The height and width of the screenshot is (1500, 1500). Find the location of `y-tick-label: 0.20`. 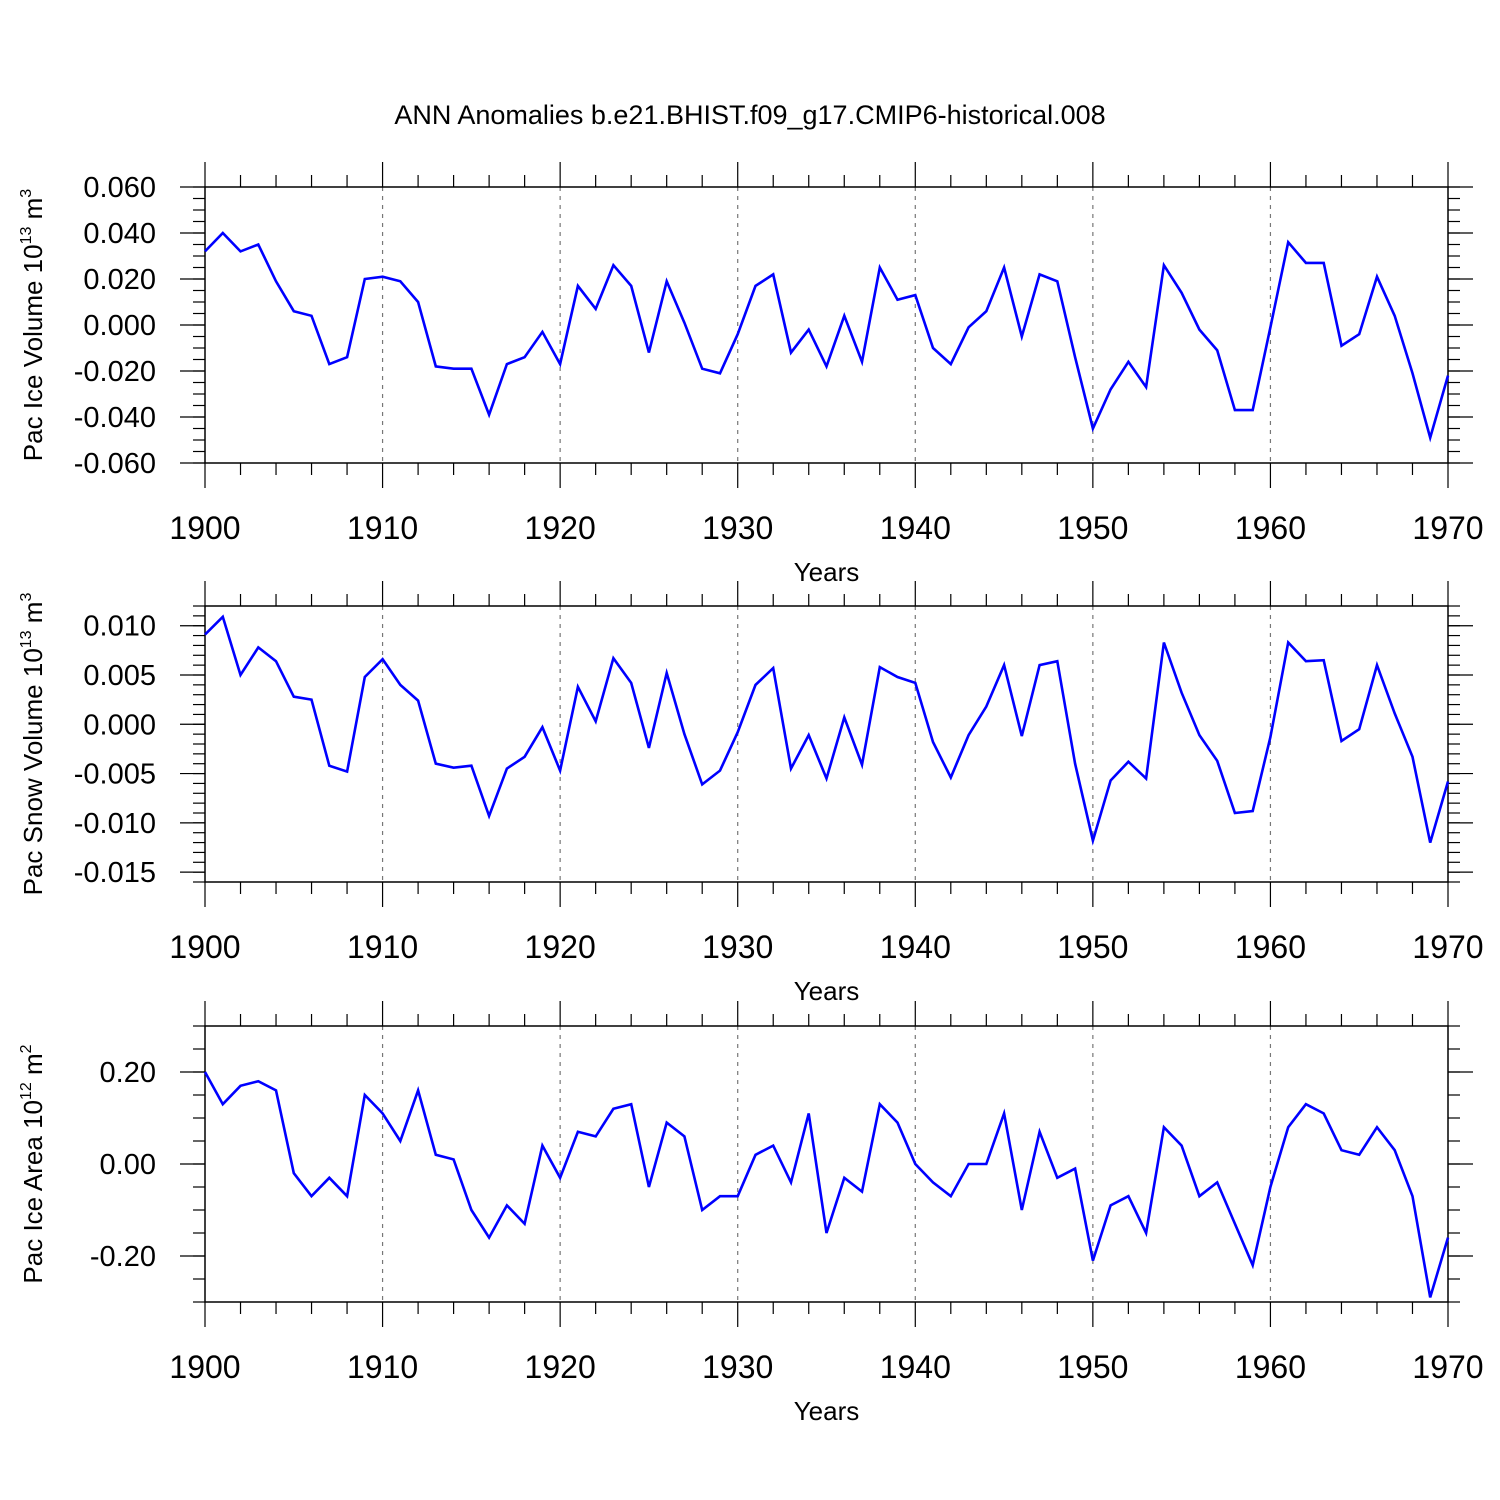

y-tick-label: 0.20 is located at coordinates (128, 1073).